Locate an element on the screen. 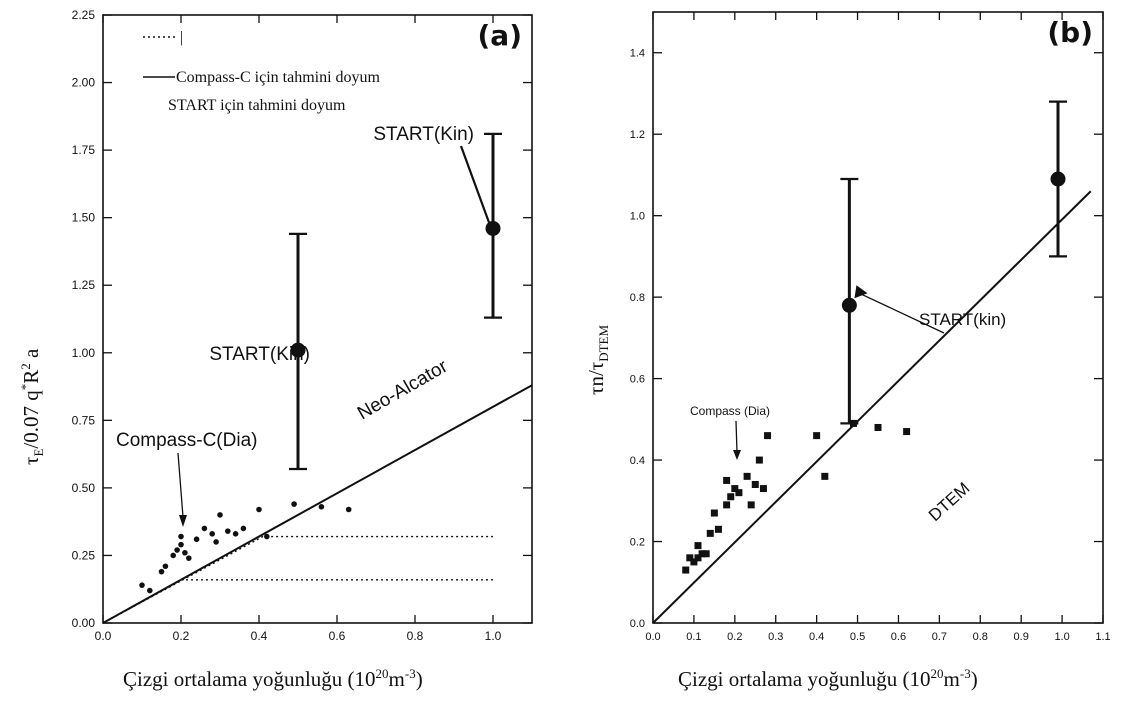 This screenshot has width=1124, height=703. panel-b-y-tick-label: 1.0 is located at coordinates (637, 217).